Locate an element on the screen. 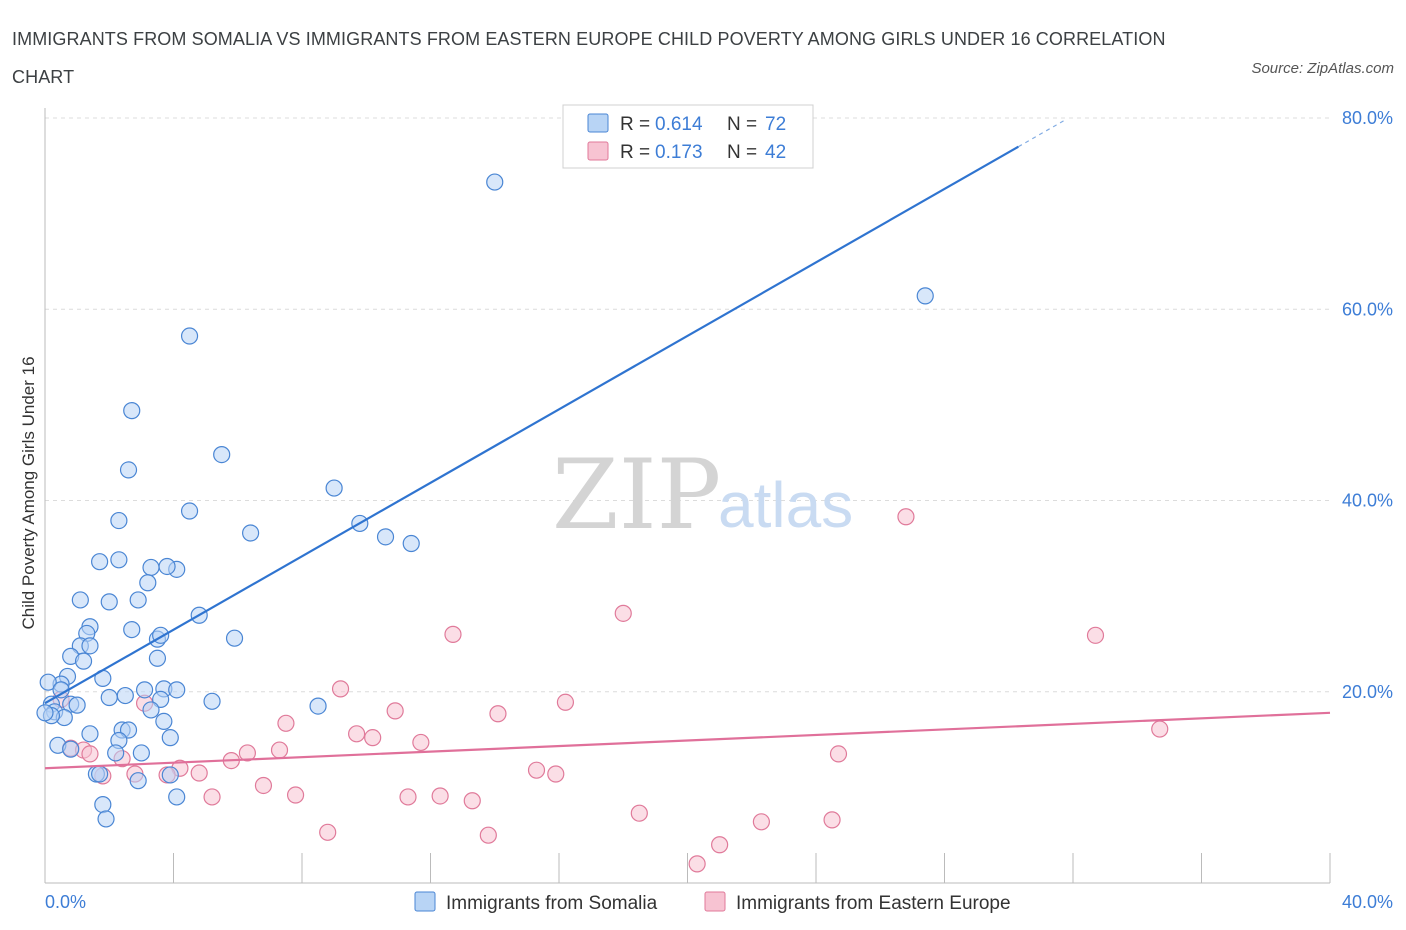 Image resolution: width=1406 pixels, height=930 pixels. x-tick-label: 0.0% is located at coordinates (65, 902).